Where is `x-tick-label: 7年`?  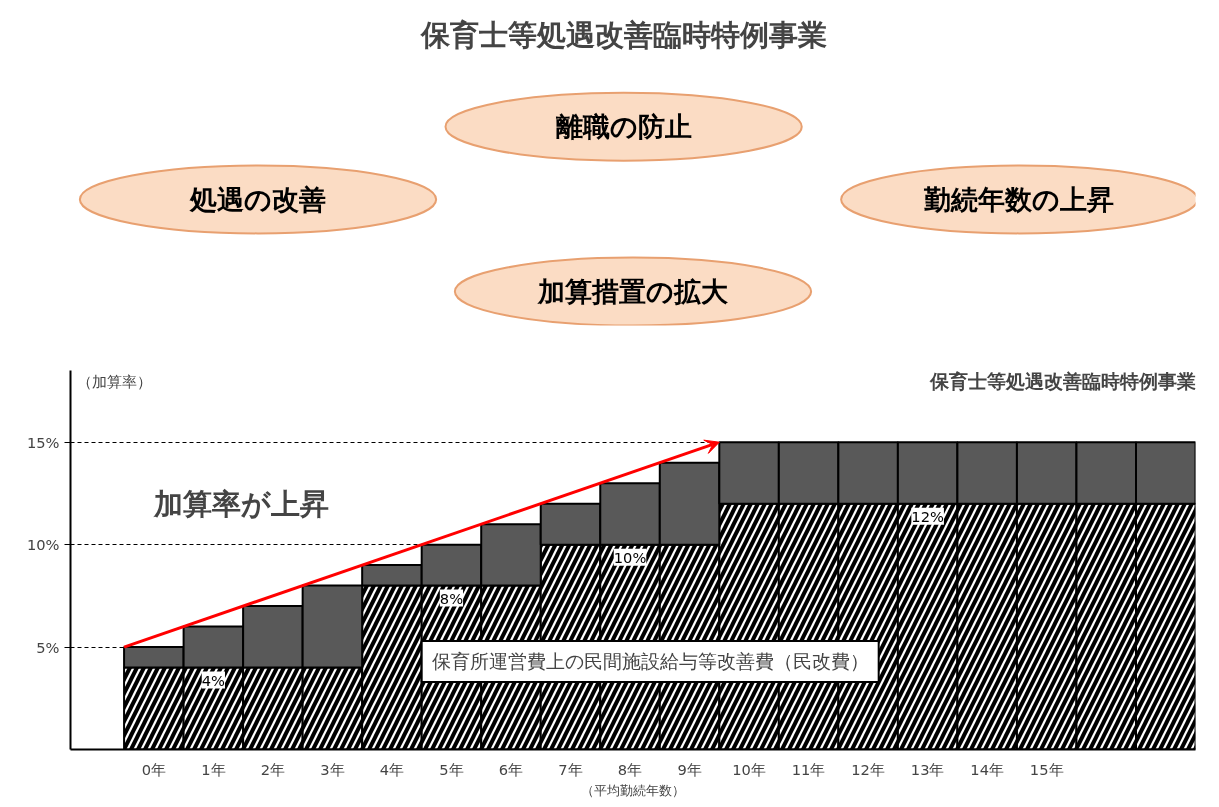
x-tick-label: 7年 is located at coordinates (570, 769).